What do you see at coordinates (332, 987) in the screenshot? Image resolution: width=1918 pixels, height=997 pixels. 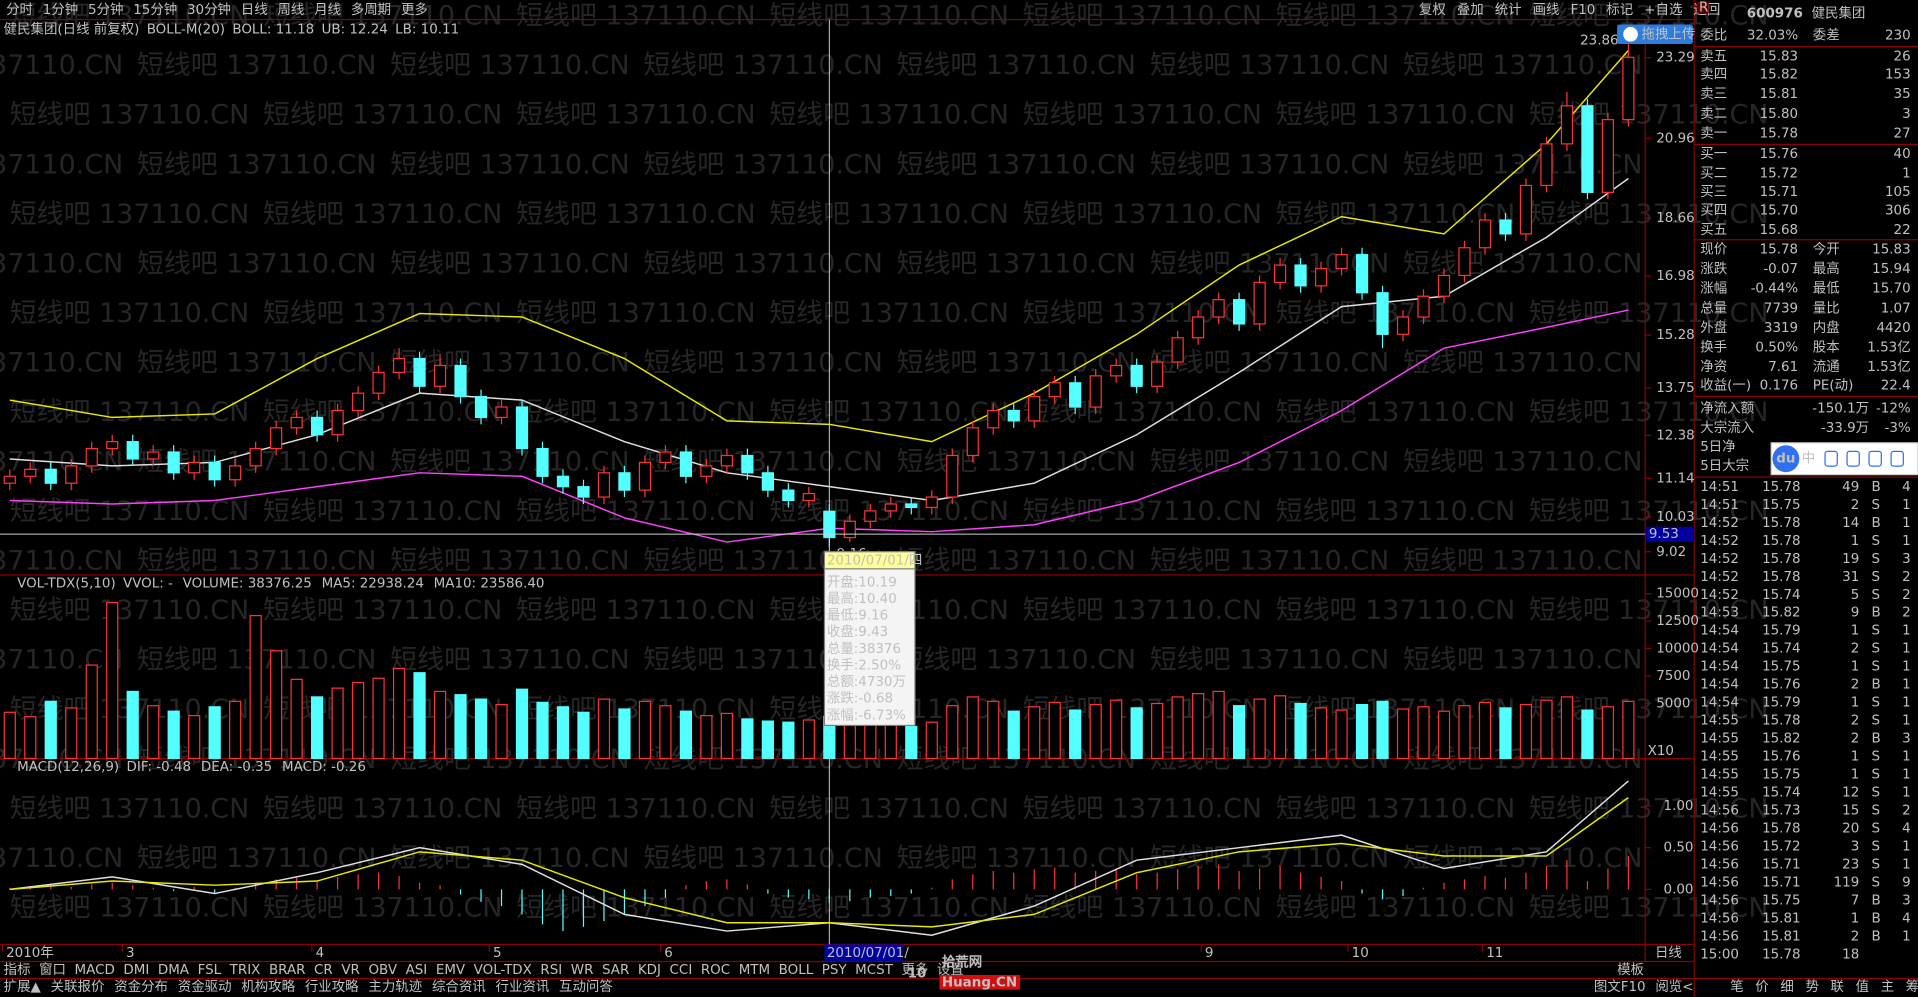 I see `info-tab: 行业攻略` at bounding box center [332, 987].